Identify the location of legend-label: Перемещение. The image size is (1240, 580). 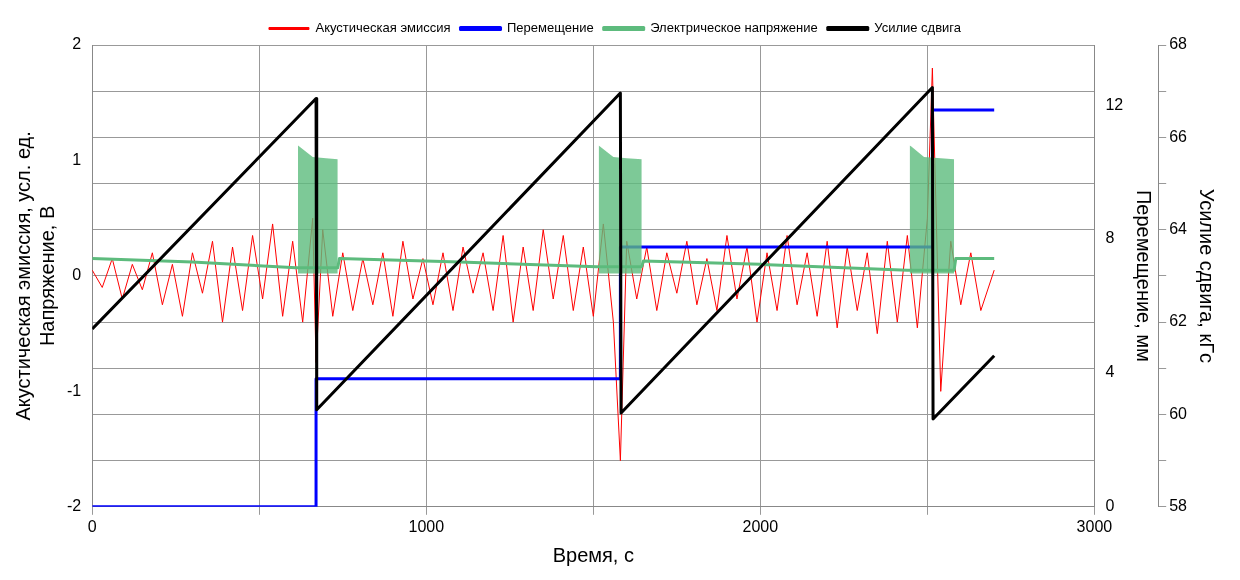
(550, 28).